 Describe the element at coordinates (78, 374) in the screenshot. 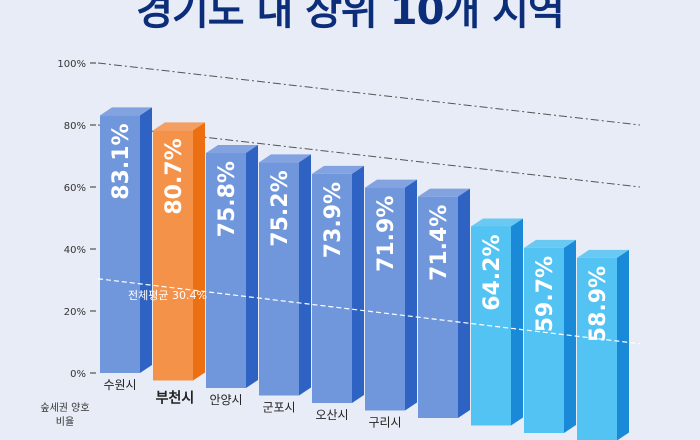

I see `y-tick-label: 0%` at that location.